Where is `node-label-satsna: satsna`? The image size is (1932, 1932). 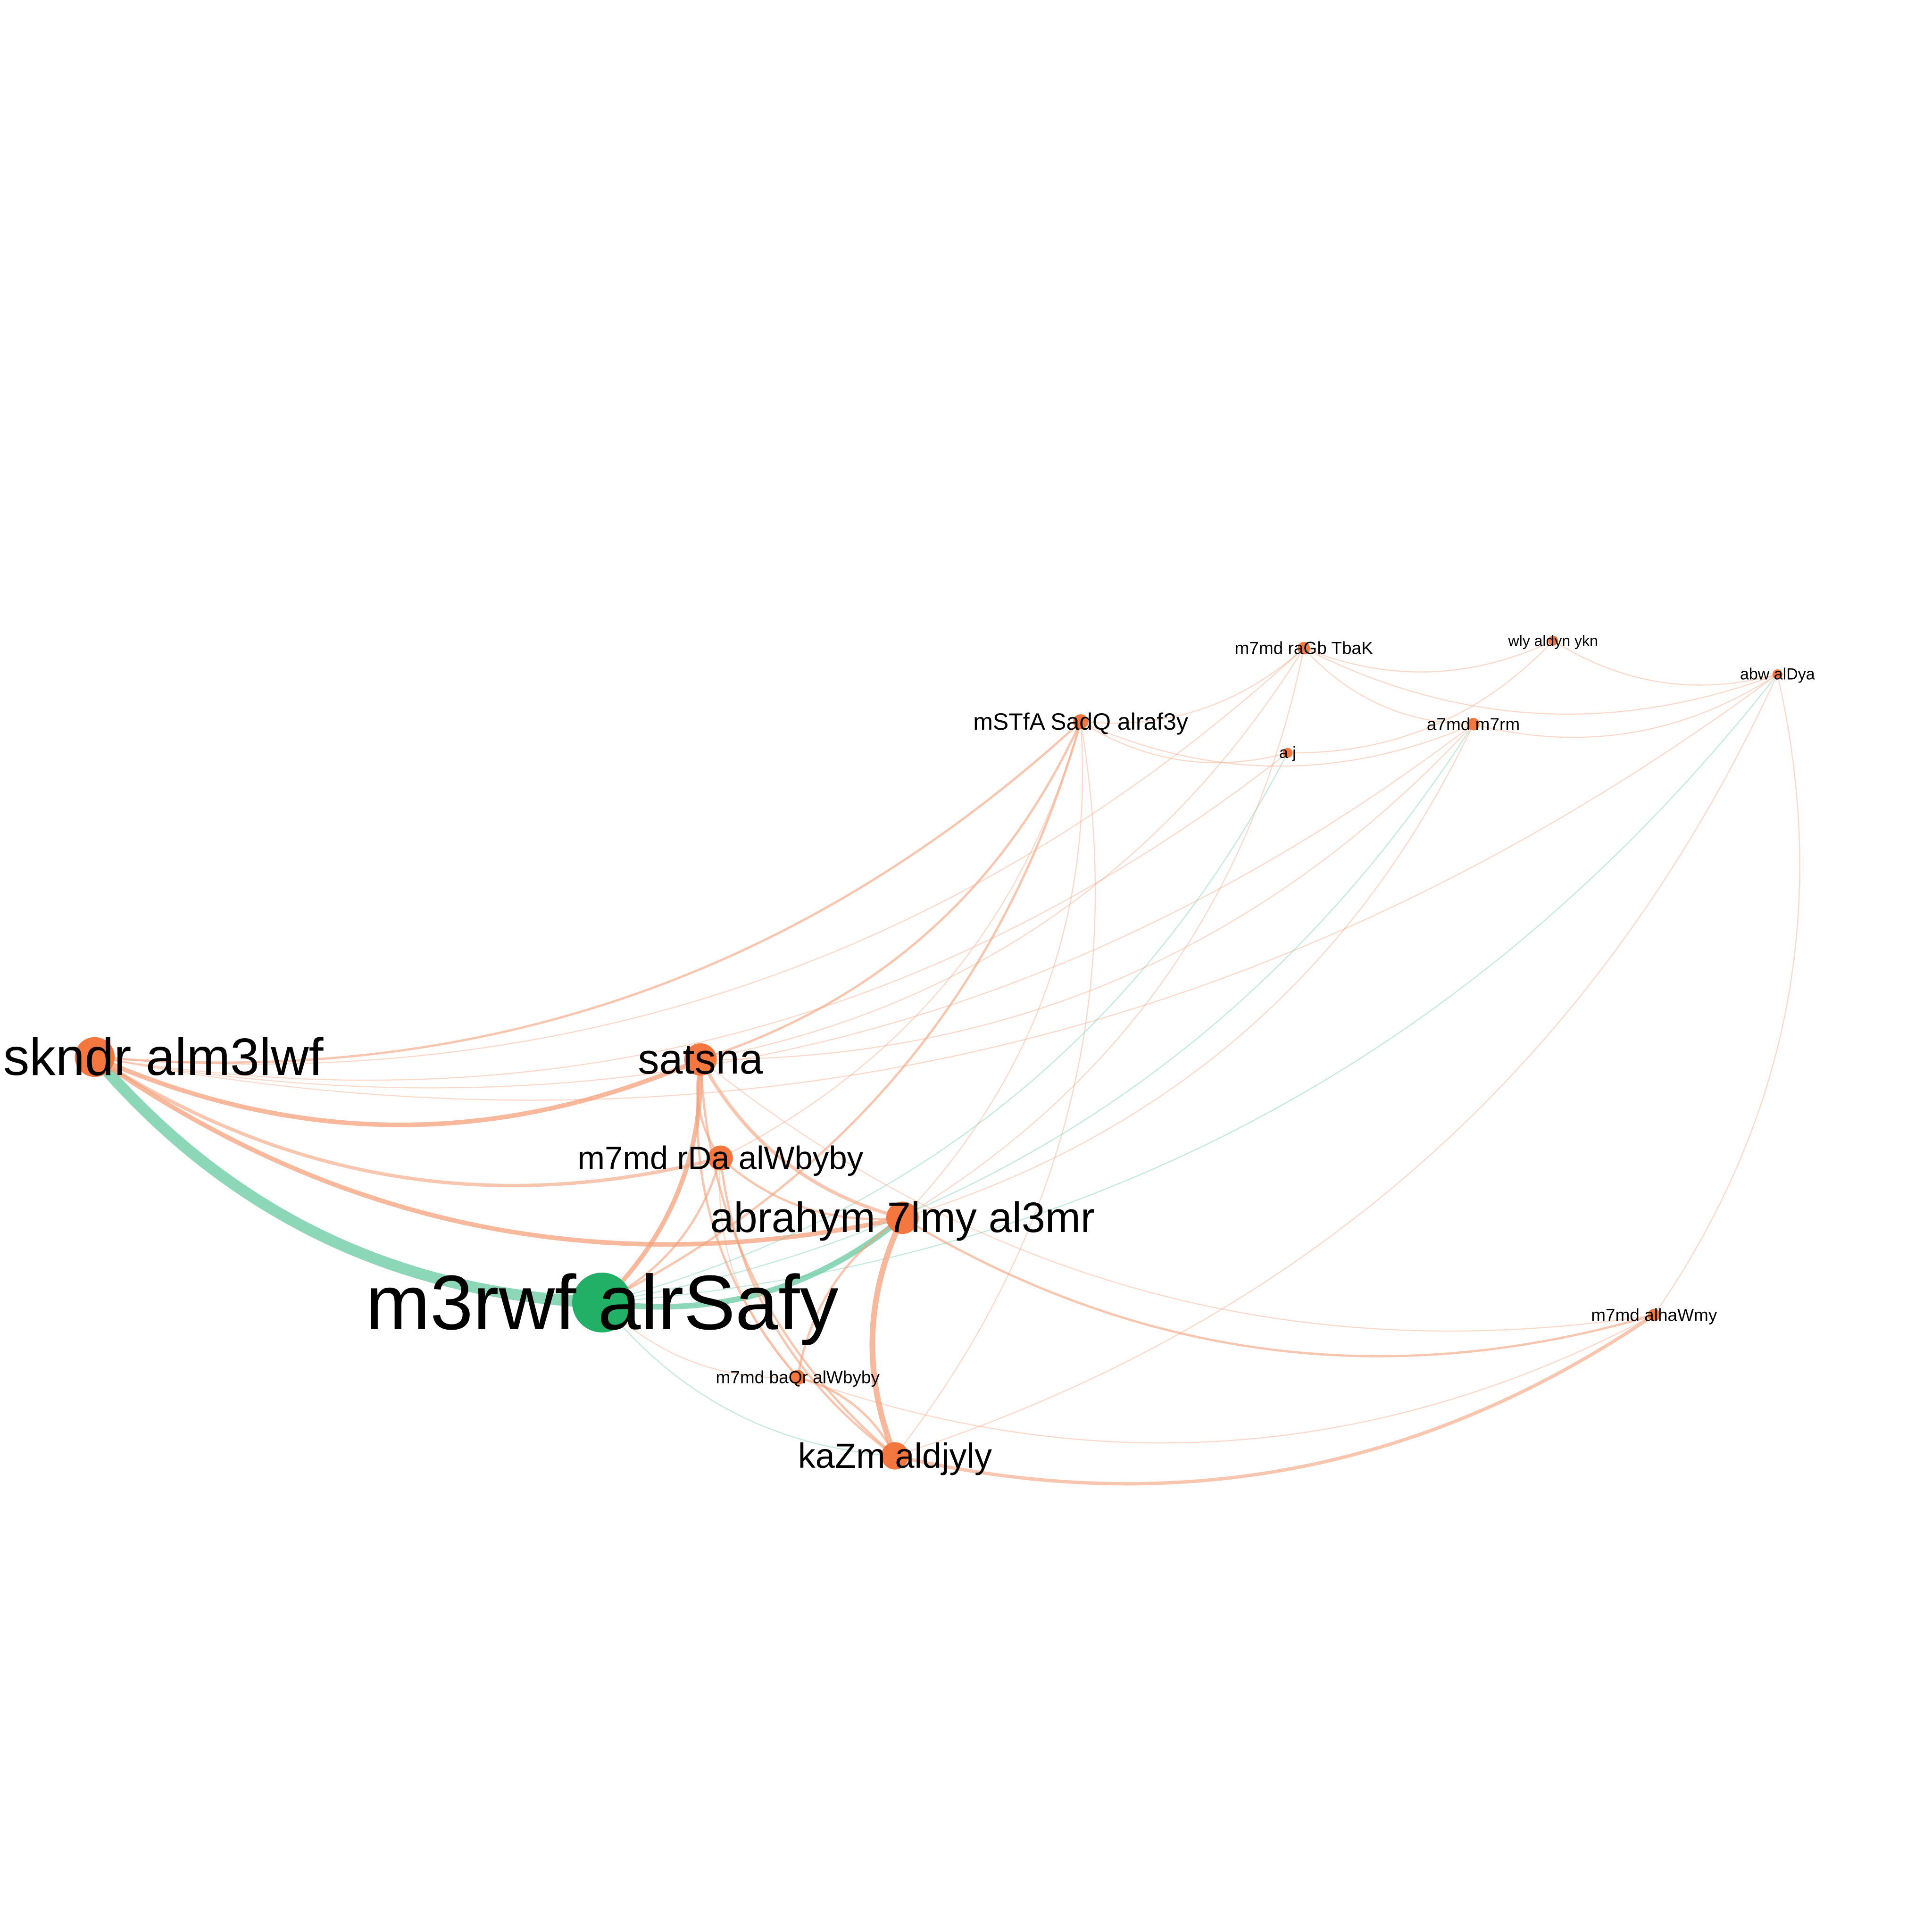
node-label-satsna: satsna is located at coordinates (701, 1059).